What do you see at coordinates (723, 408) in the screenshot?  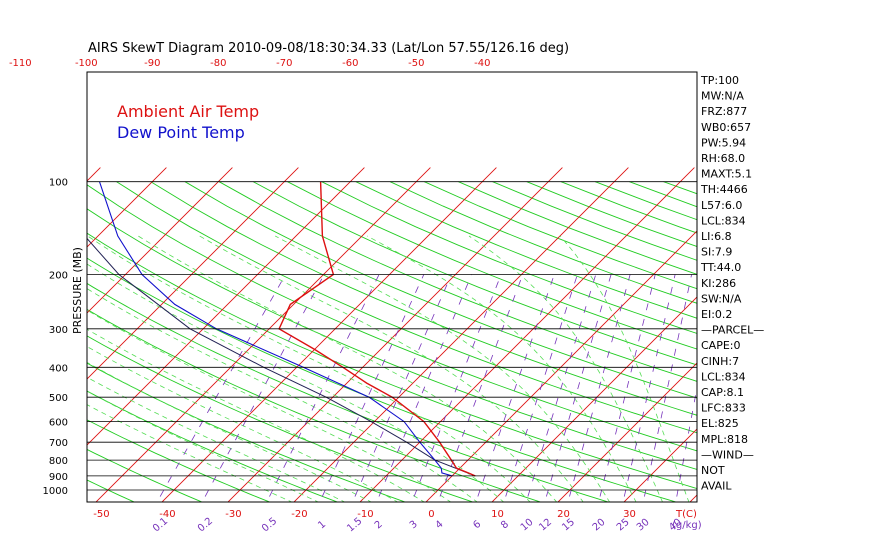 I see `index-text: LFC:833` at bounding box center [723, 408].